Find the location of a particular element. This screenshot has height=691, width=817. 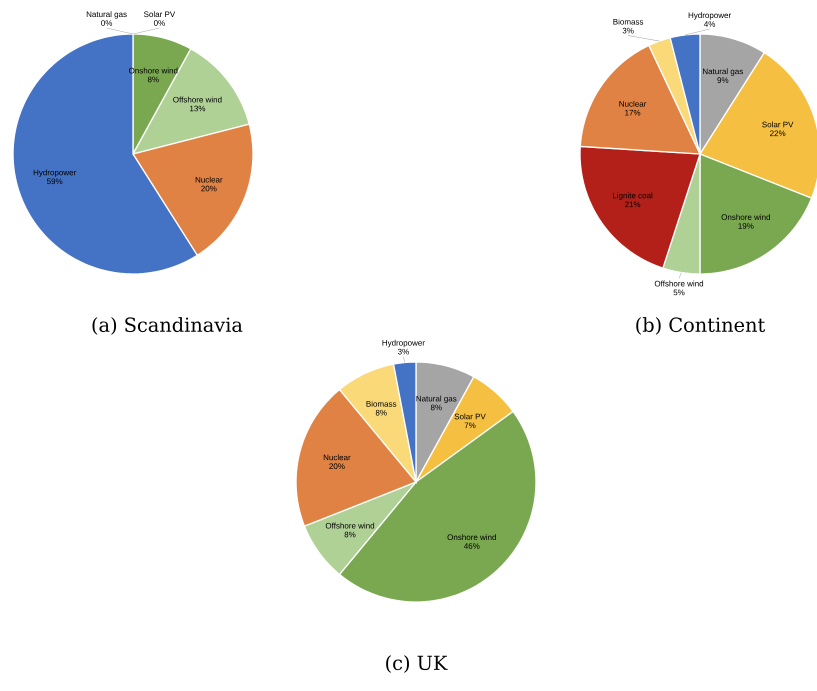

data-label: 59% is located at coordinates (54, 181).